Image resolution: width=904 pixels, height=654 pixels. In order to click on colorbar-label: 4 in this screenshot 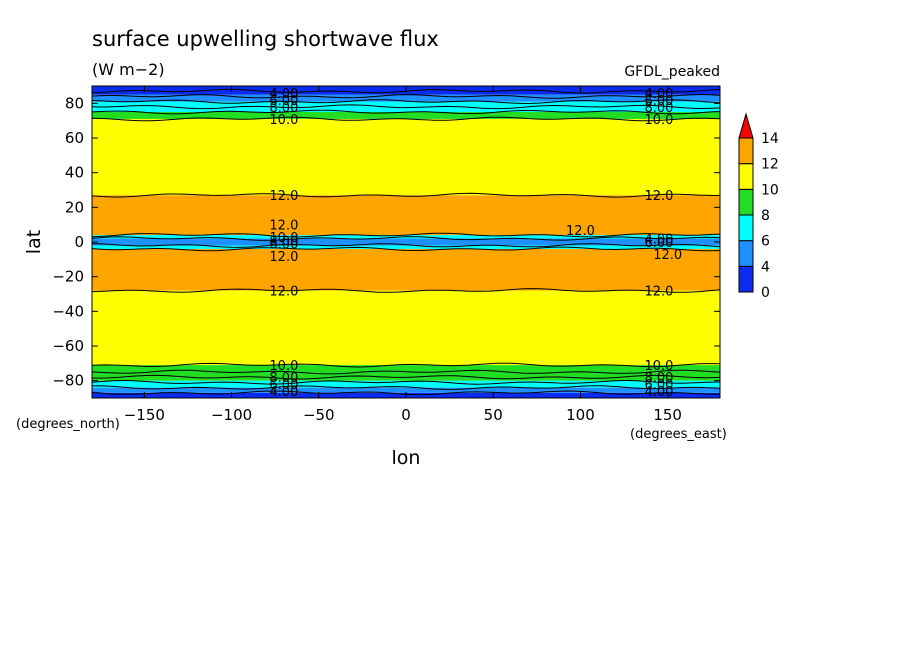, I will do `click(765, 267)`.